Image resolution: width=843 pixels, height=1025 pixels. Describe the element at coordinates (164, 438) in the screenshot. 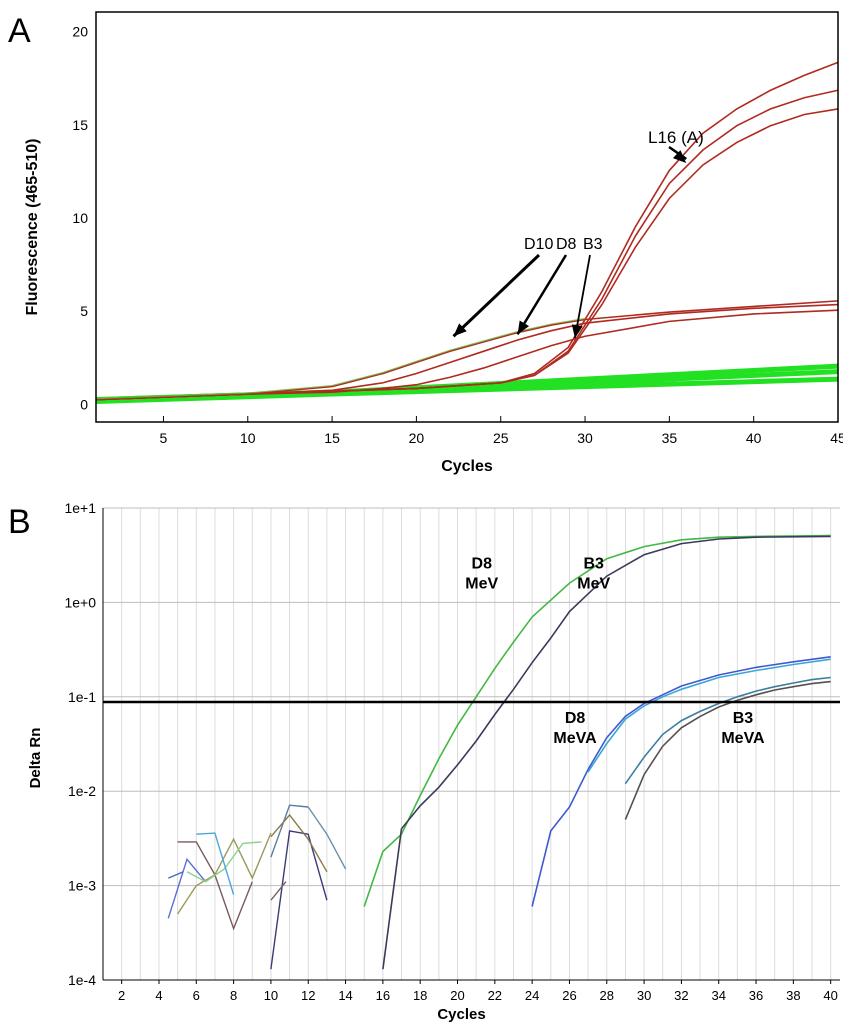

I see `x-tick-label: 5` at that location.